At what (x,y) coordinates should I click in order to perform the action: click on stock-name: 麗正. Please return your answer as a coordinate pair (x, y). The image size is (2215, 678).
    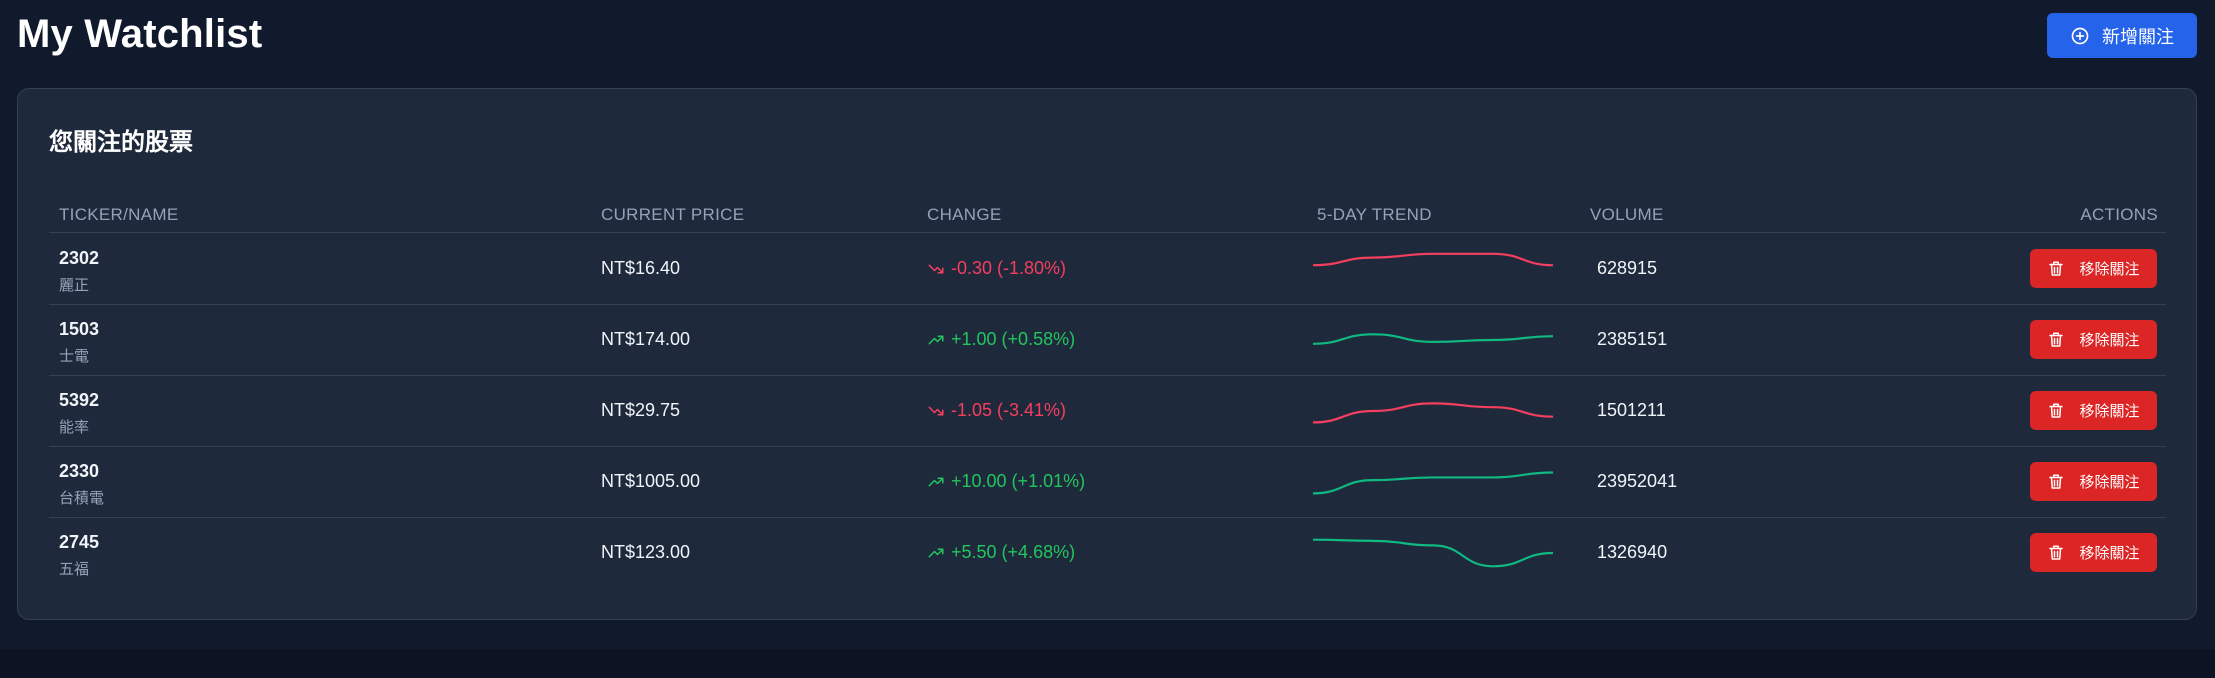
    Looking at the image, I should click on (74, 285).